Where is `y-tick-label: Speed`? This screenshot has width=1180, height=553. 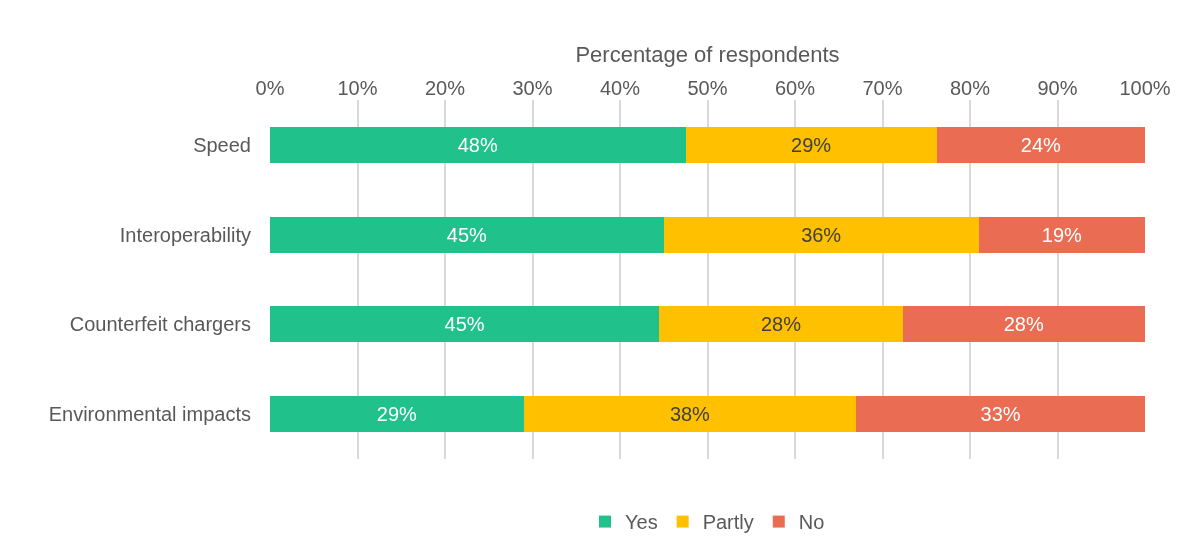
y-tick-label: Speed is located at coordinates (222, 144).